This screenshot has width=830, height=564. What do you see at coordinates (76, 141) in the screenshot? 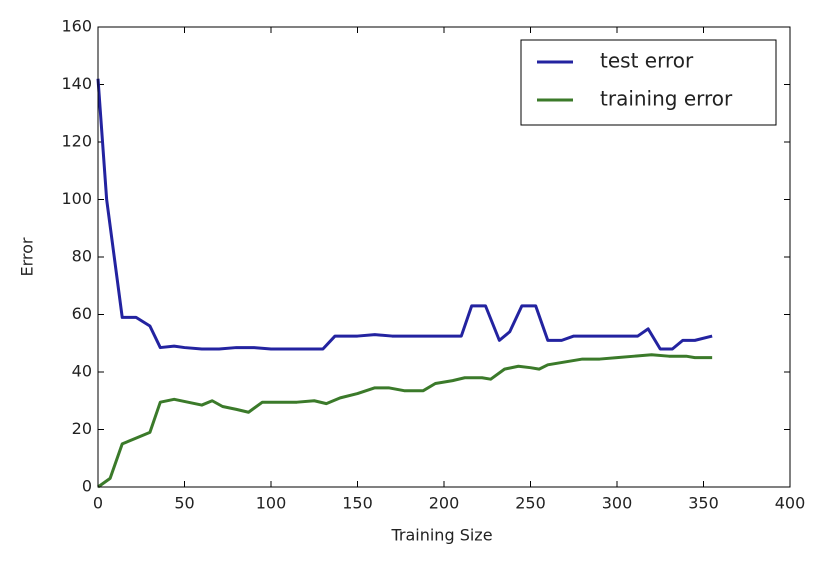
I see `y-tick-label: 120` at bounding box center [76, 141].